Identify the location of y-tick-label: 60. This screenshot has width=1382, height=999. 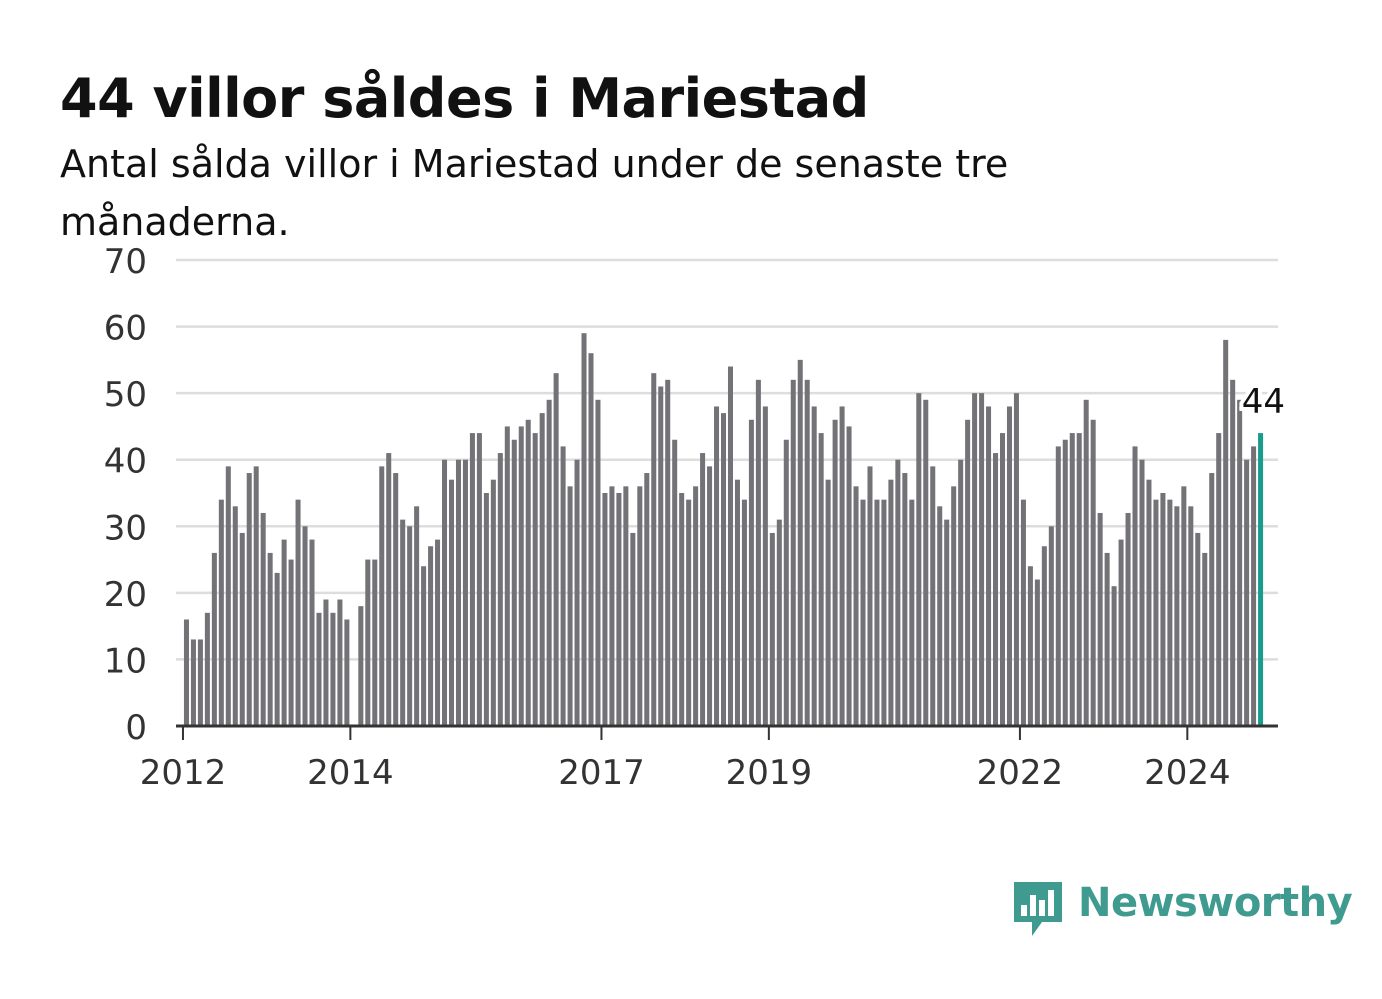
(125, 329).